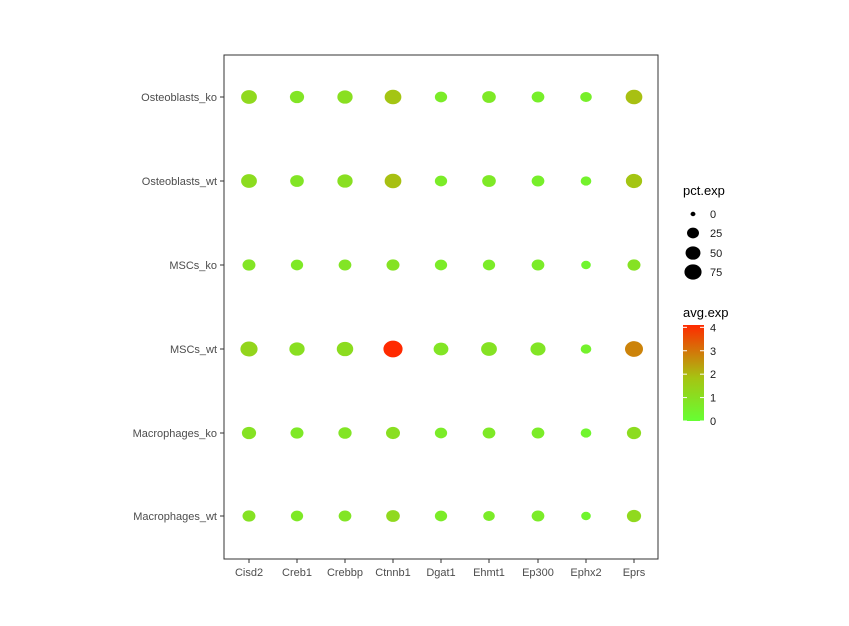 Image resolution: width=849 pixels, height=626 pixels. I want to click on y-tick-label: MSCs_ko, so click(193, 266).